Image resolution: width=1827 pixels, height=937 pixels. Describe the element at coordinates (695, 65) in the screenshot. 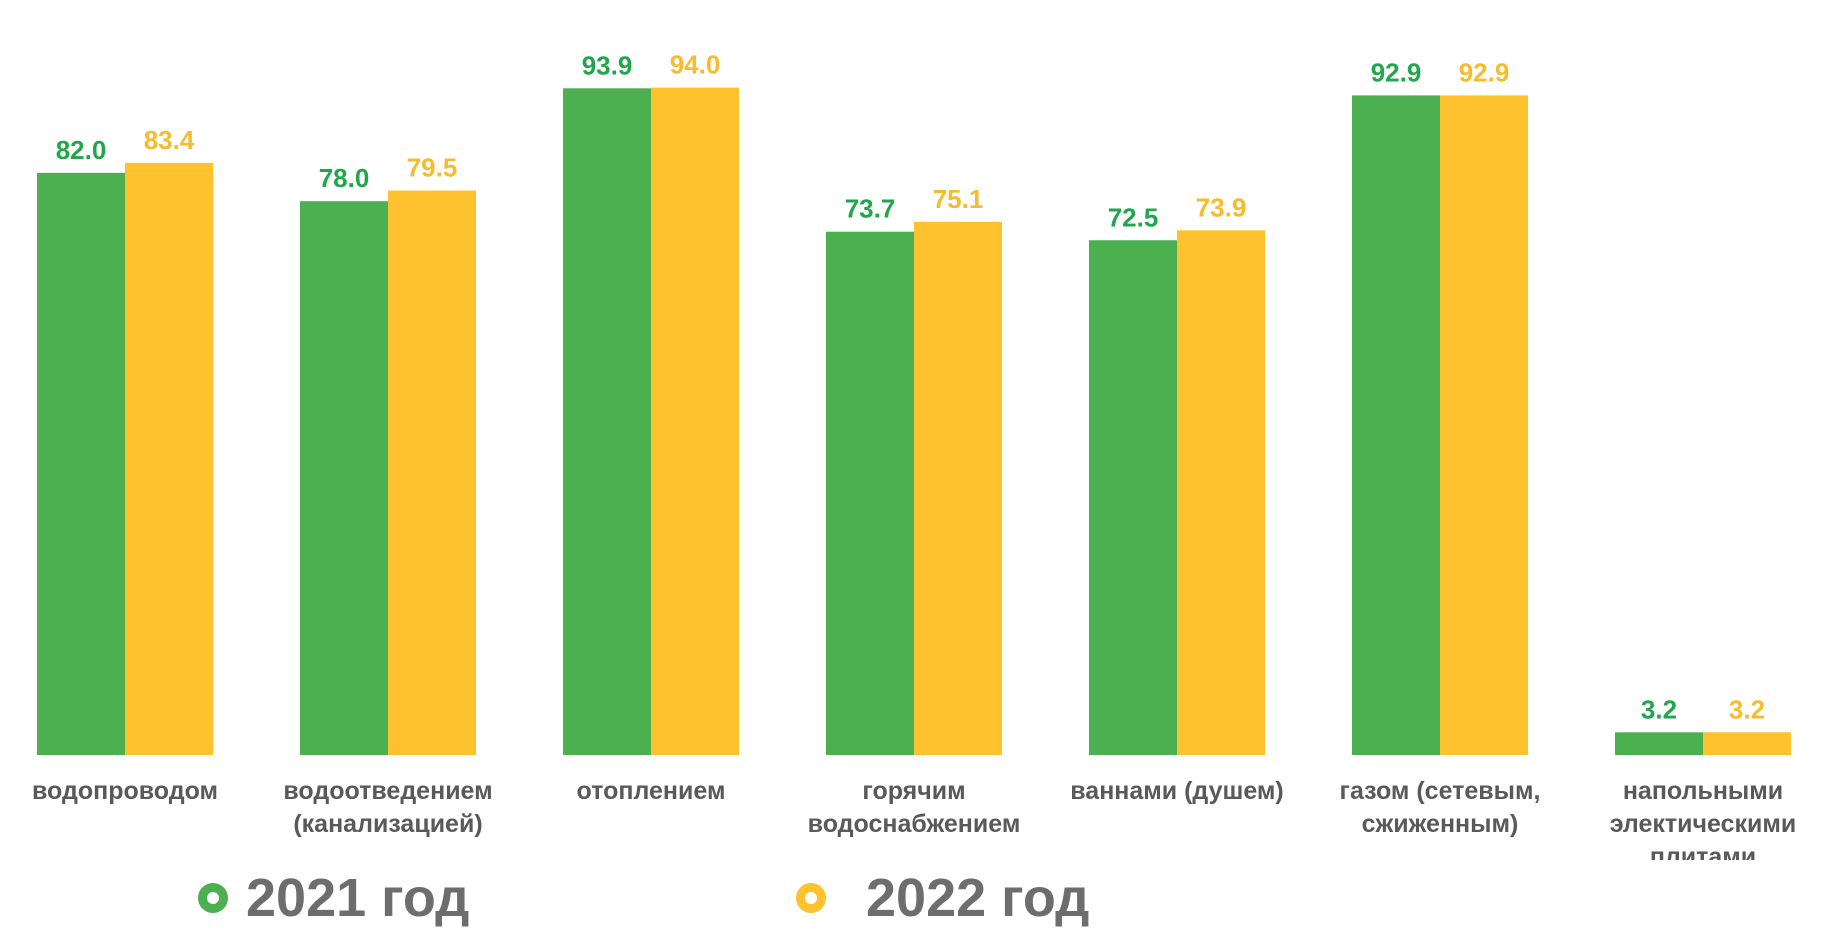

I see `value-label: 94.0` at that location.